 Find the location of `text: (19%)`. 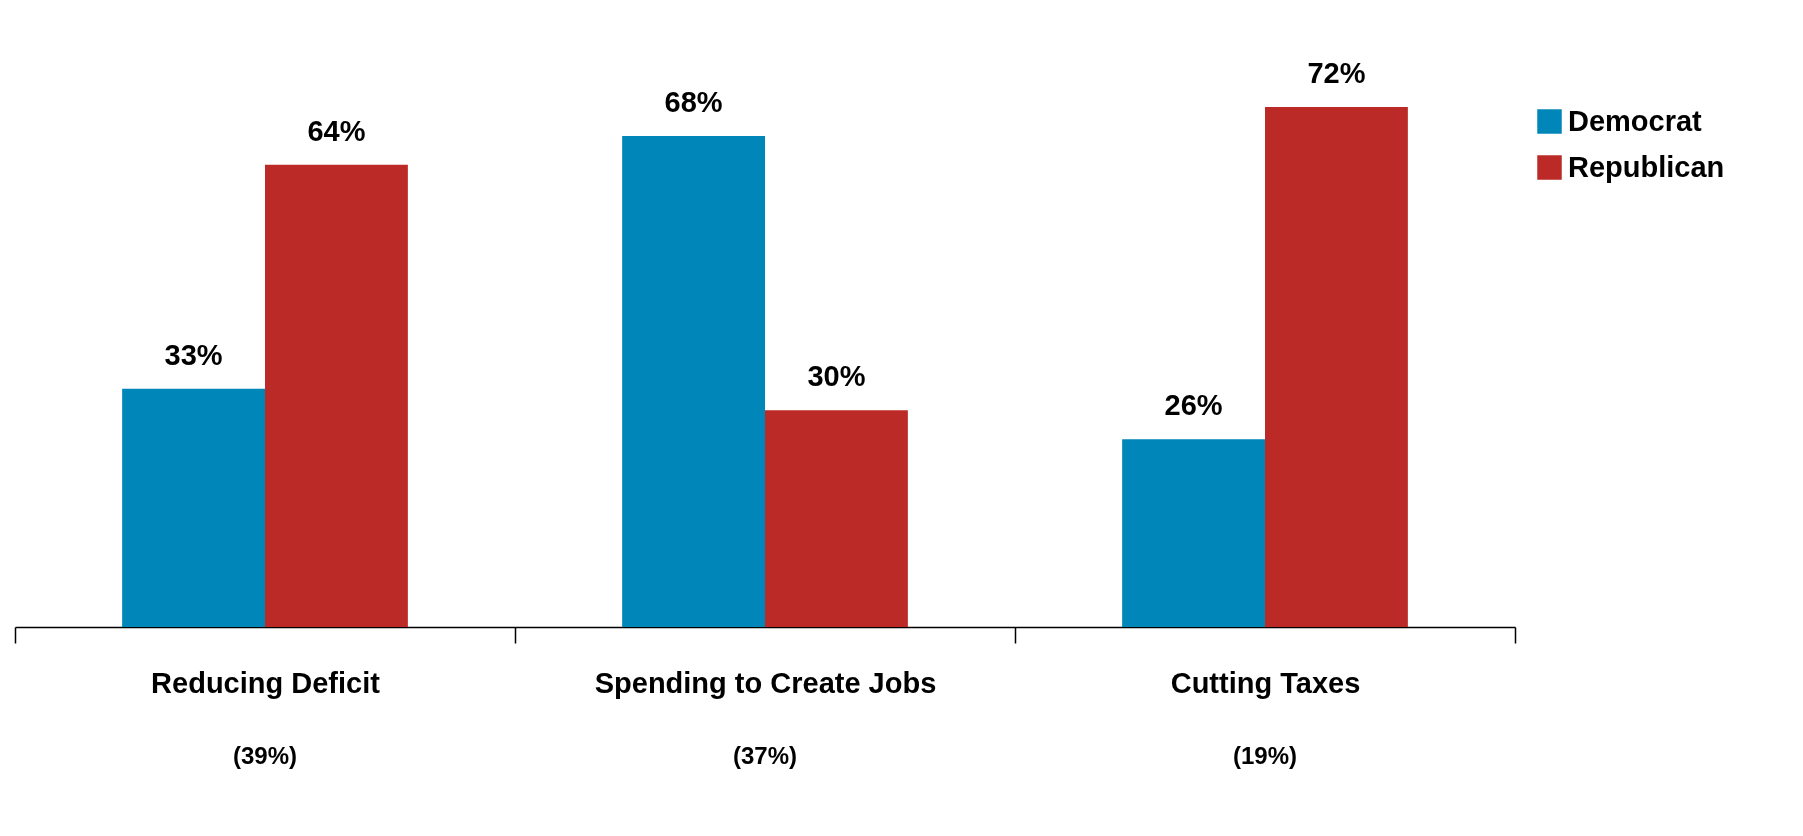

text: (19%) is located at coordinates (1265, 755).